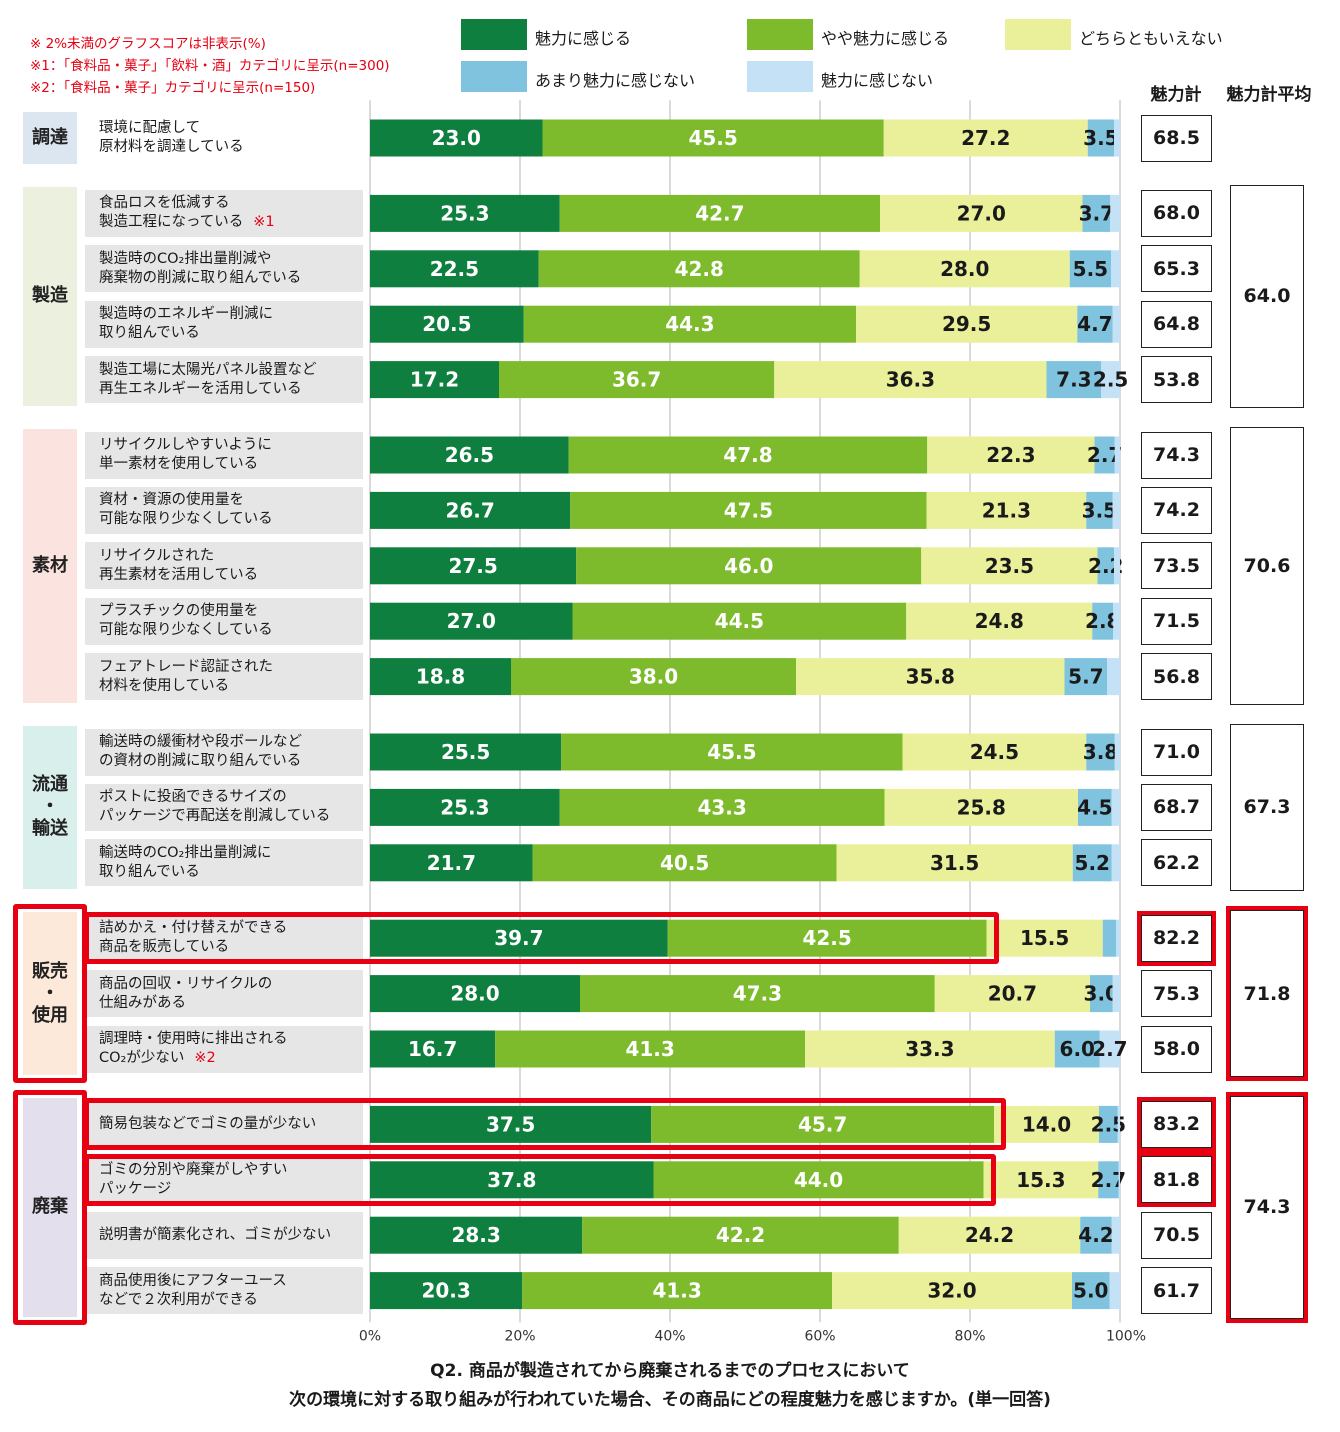  I want to click on row-label-line: 商品を販売している, so click(164, 947).